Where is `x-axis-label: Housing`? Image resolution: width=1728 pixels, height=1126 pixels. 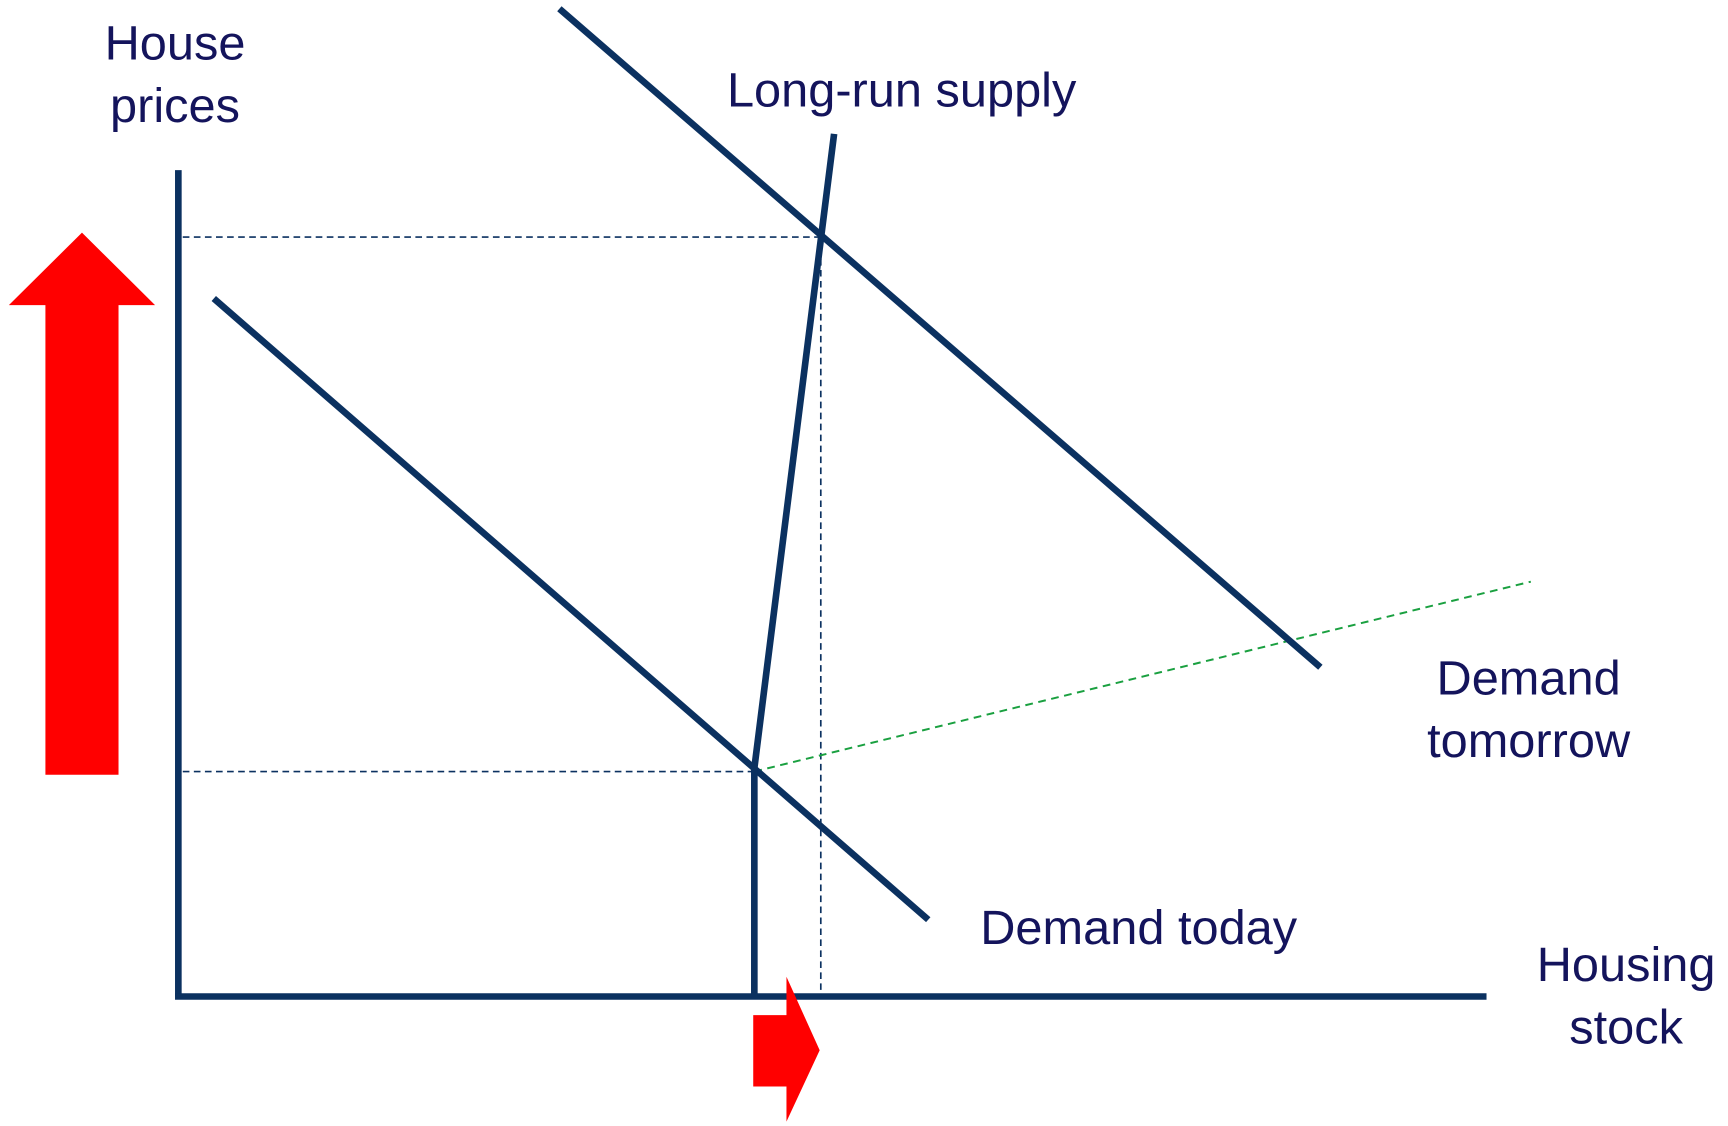
x-axis-label: Housing is located at coordinates (1626, 965).